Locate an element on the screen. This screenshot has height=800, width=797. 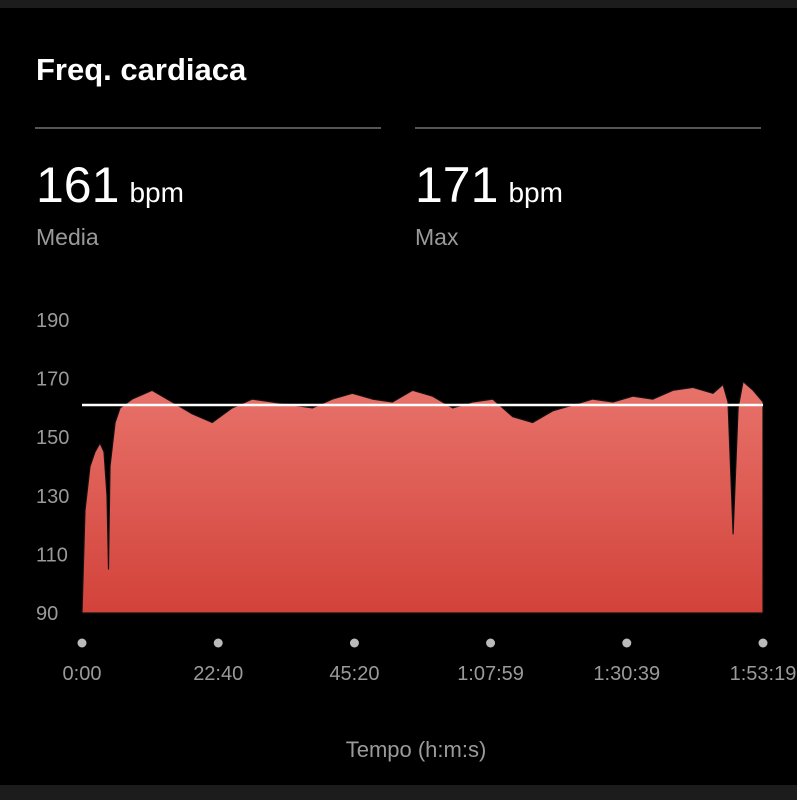
average-stat: 161 bpm is located at coordinates (110, 185).